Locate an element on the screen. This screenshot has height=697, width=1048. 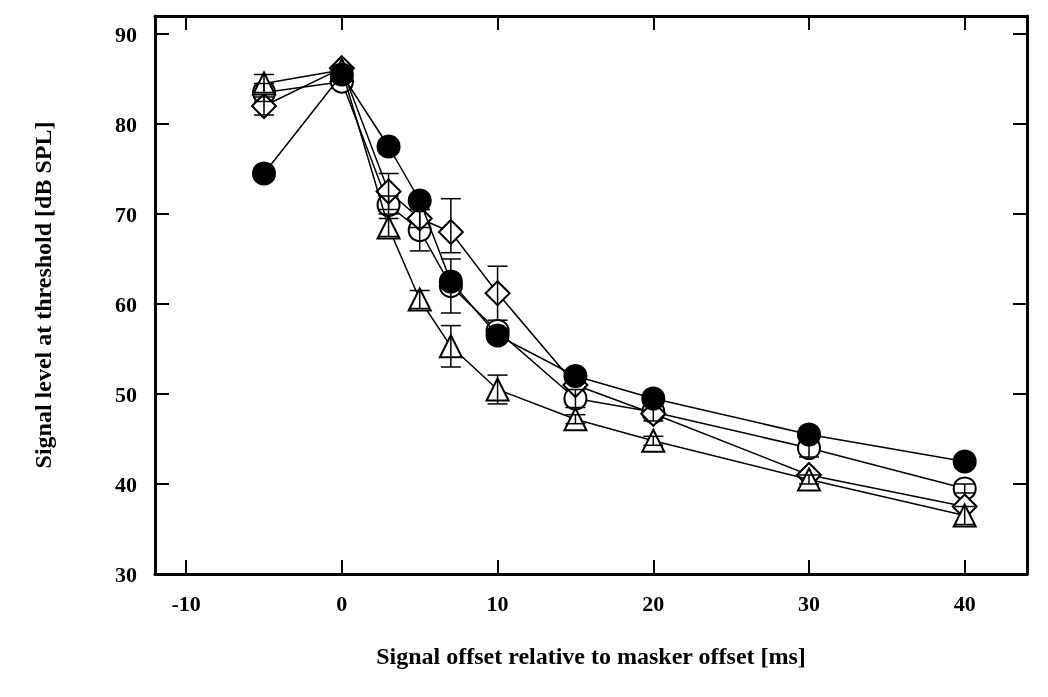
y-axis-title: Signal level at threshold [dB SPL] is located at coordinates (43, 295).